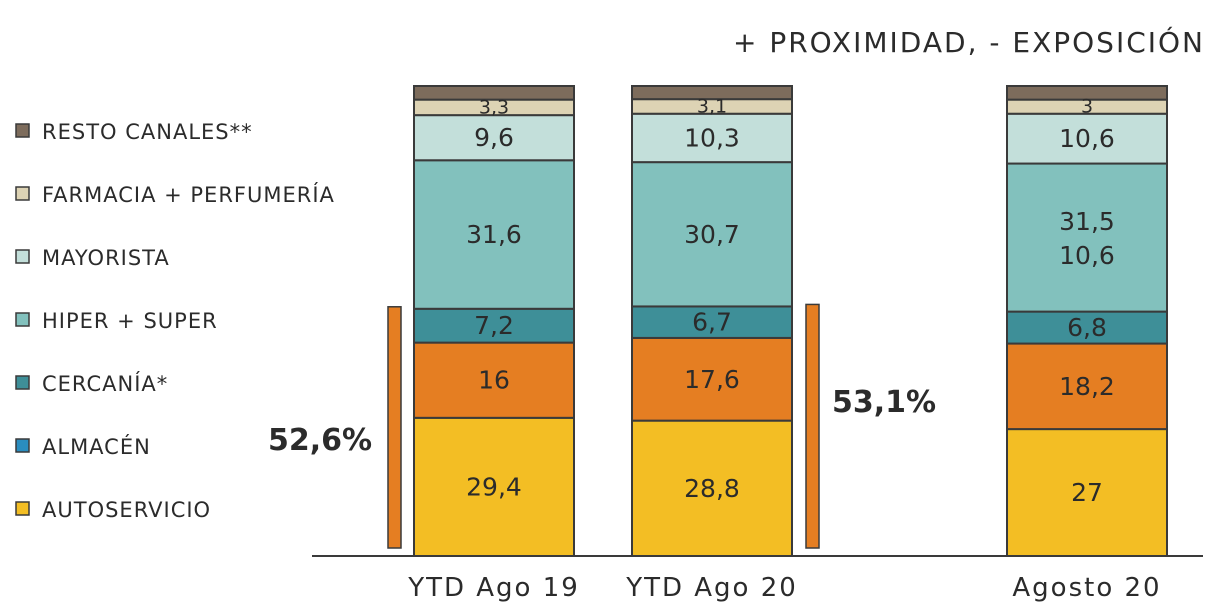 Image resolution: width=1216 pixels, height=608 pixels. What do you see at coordinates (711, 588) in the screenshot?
I see `x-tick-label-2: YTD Ago 20` at bounding box center [711, 588].